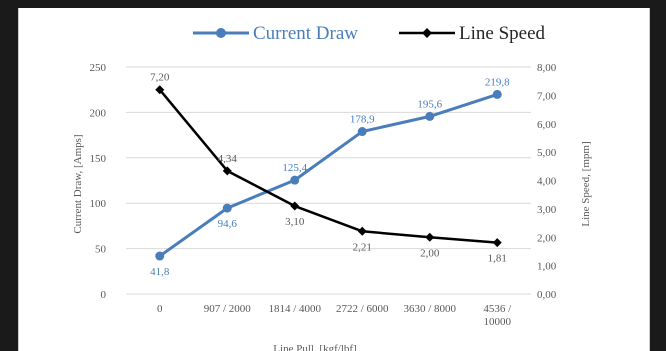 The width and height of the screenshot is (666, 351). I want to click on data-label: 2,21, so click(362, 247).